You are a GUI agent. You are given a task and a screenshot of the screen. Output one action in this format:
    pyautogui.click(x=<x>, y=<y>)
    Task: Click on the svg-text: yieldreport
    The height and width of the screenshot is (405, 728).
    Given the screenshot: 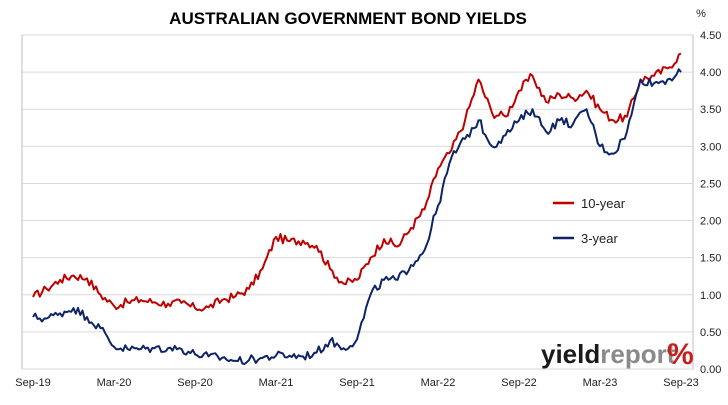 What is the action you would take?
    pyautogui.click(x=608, y=354)
    